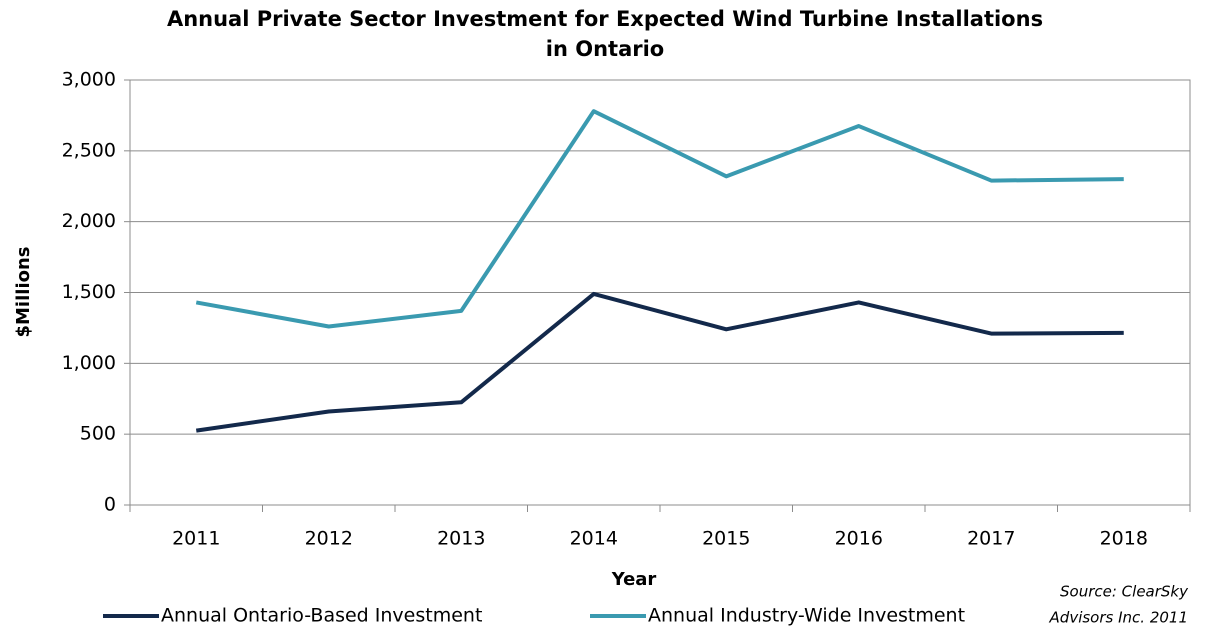 The width and height of the screenshot is (1209, 634). What do you see at coordinates (1124, 539) in the screenshot?
I see `x-tick-label: 2018` at bounding box center [1124, 539].